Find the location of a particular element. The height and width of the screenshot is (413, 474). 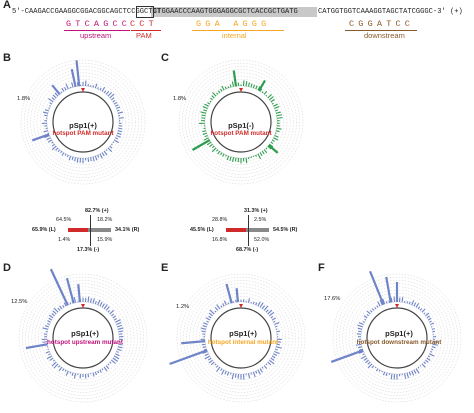

motif-internal-line is located at coordinates (238, 30).